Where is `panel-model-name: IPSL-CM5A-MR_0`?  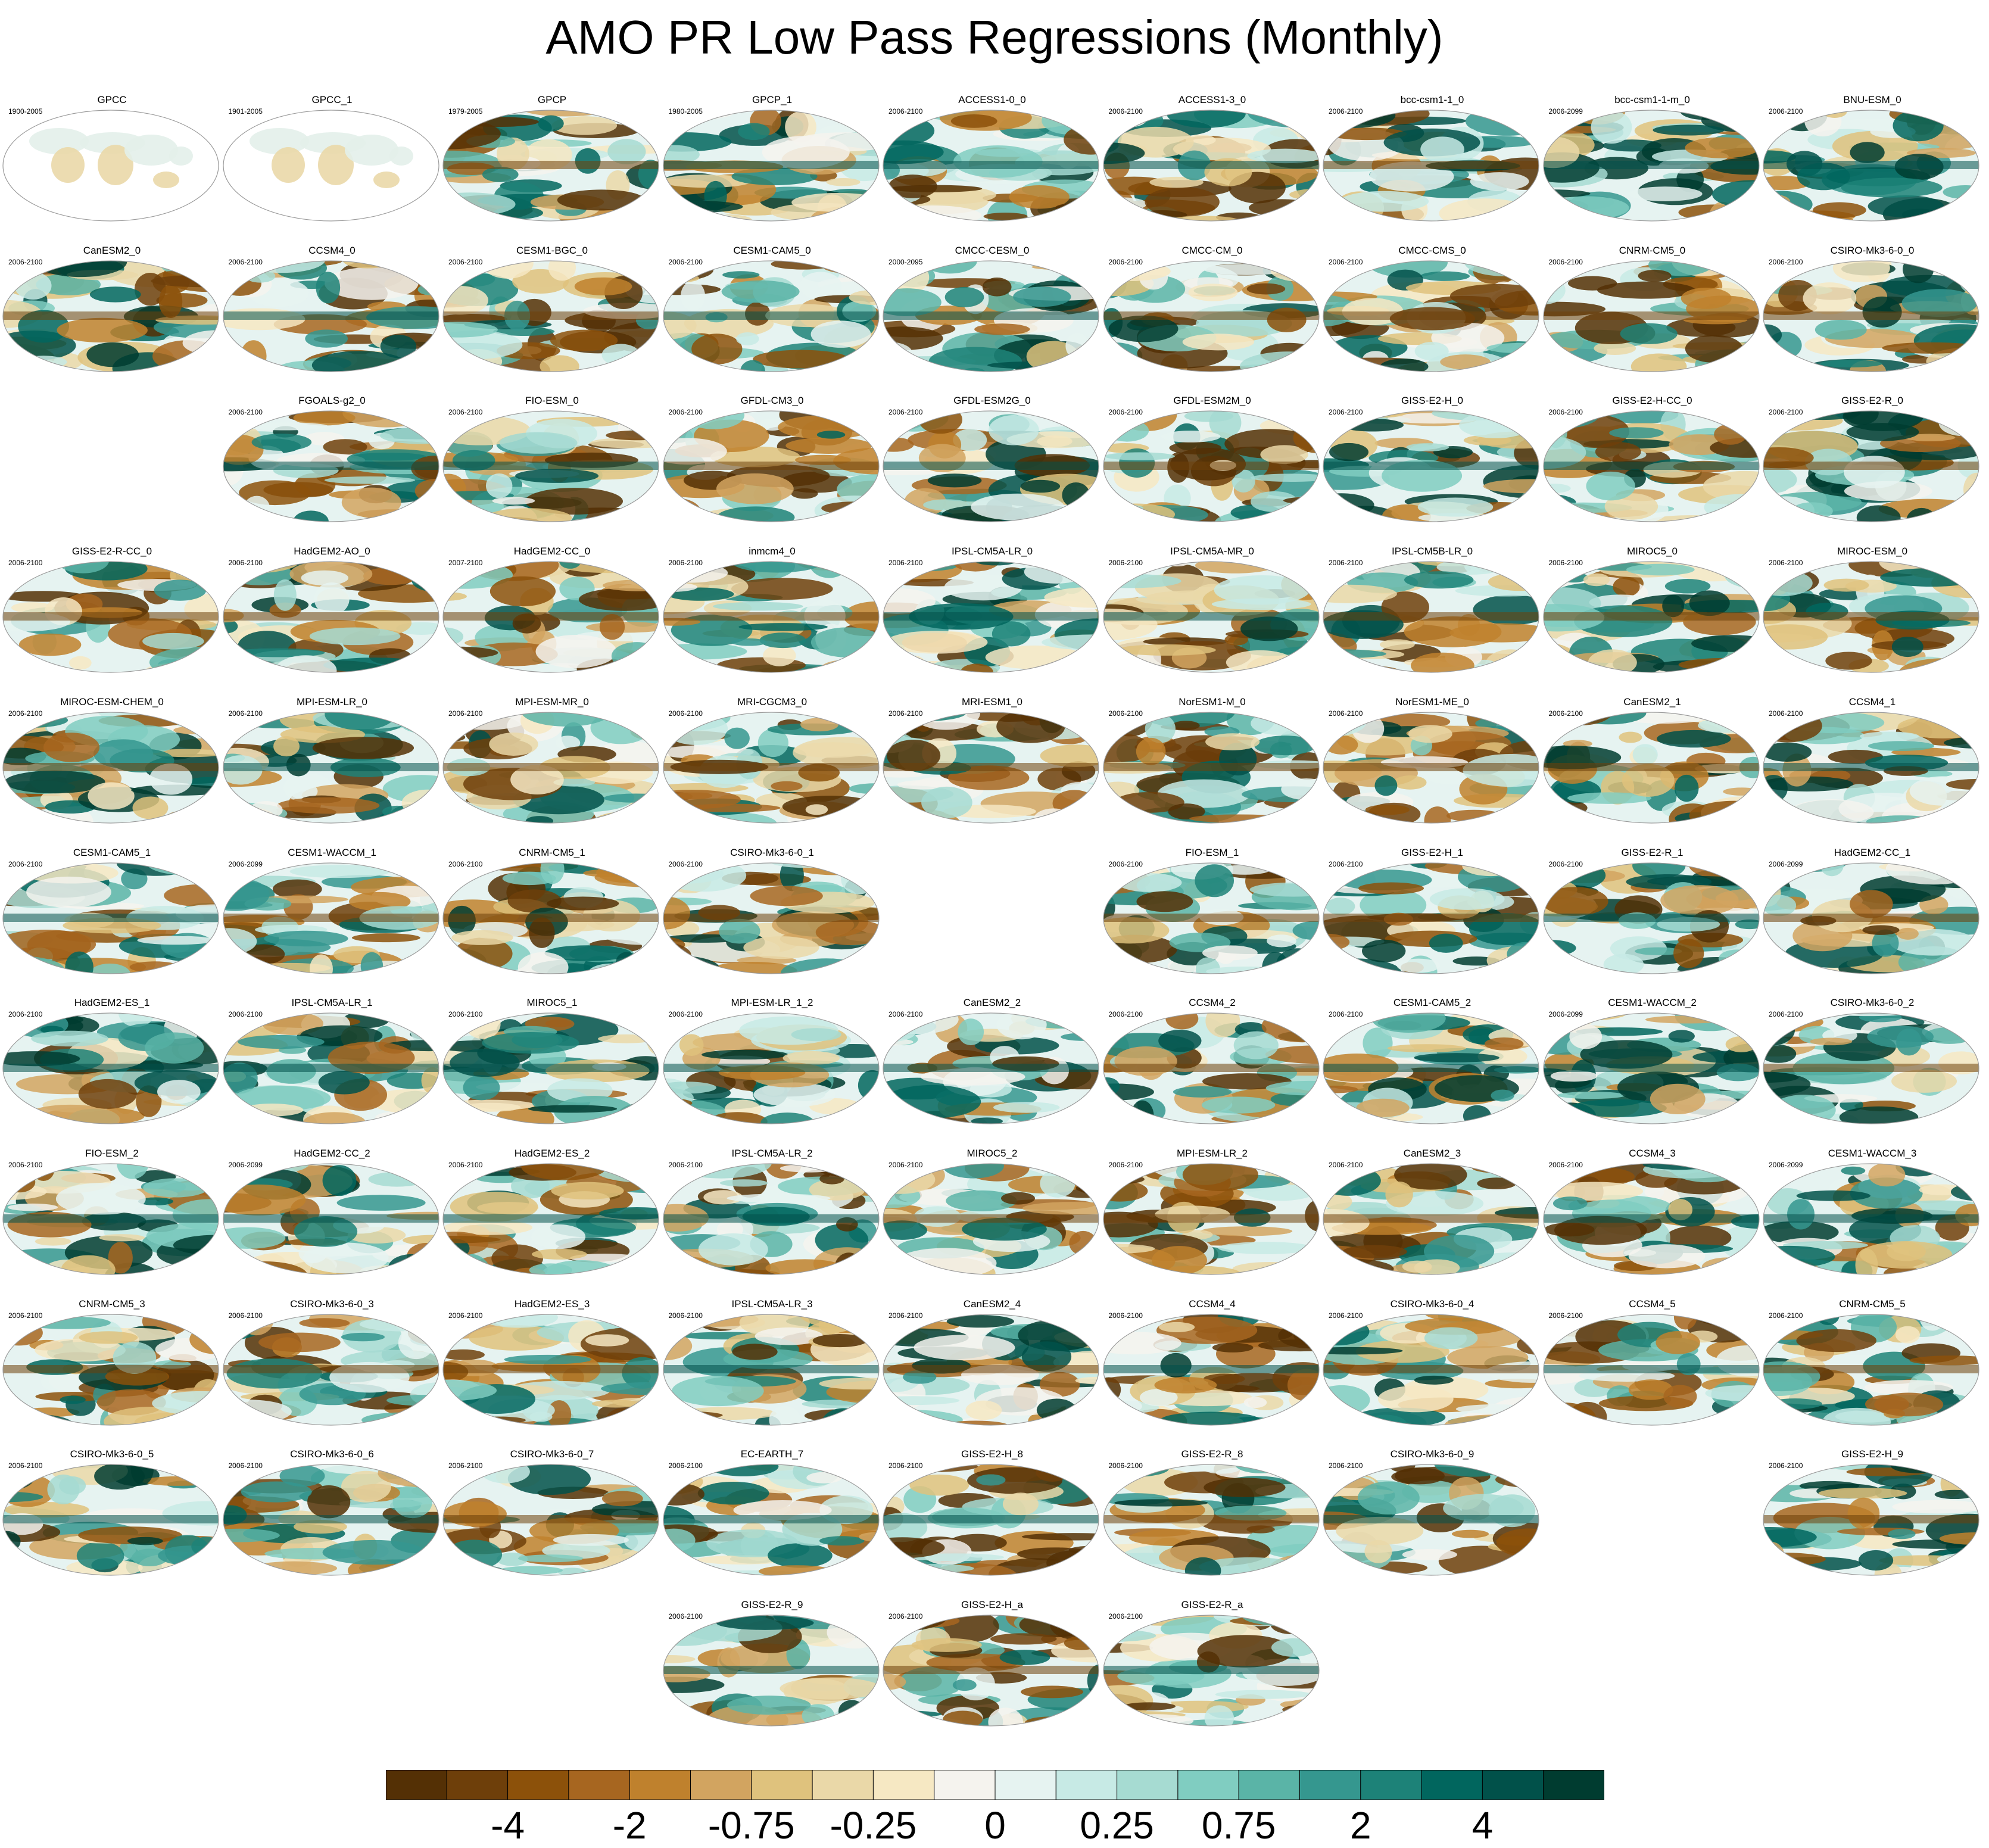
panel-model-name: IPSL-CM5A-MR_0 is located at coordinates (1212, 551).